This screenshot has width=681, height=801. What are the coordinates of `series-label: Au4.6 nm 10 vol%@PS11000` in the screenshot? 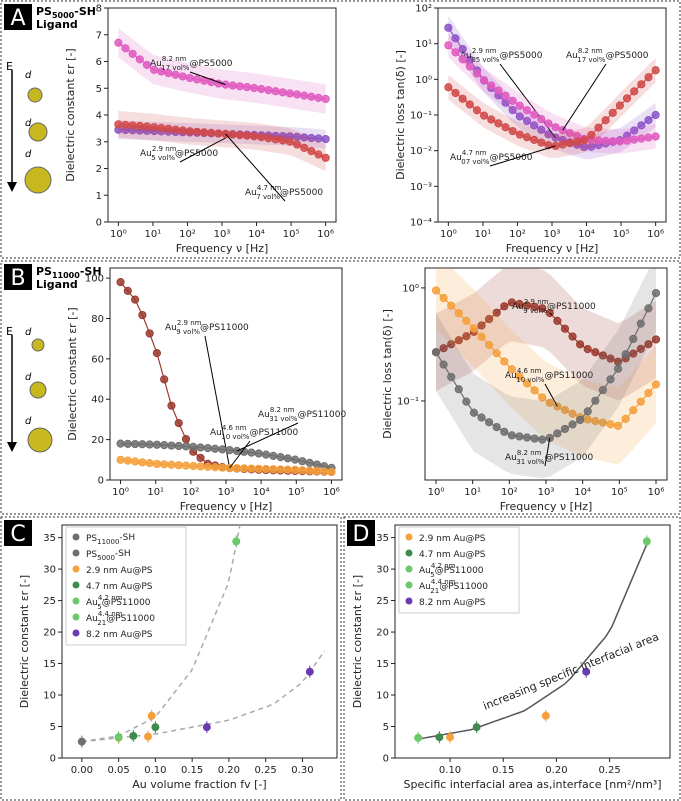 It's located at (549, 375).